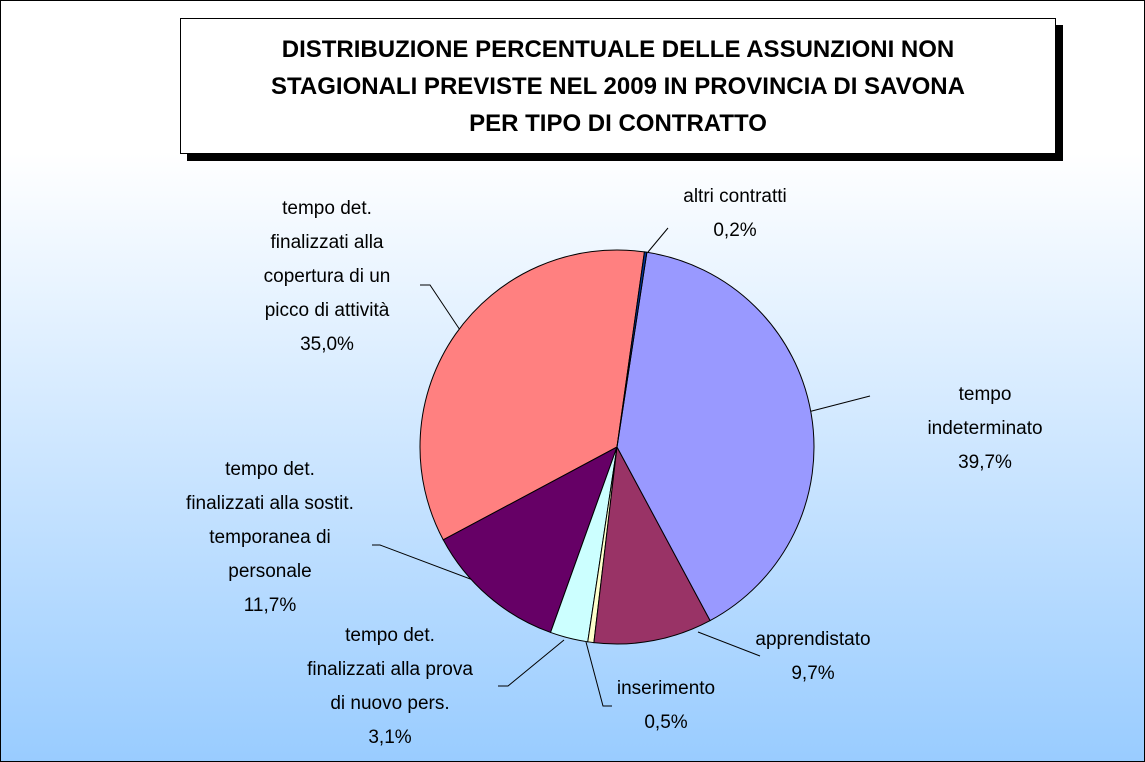  Describe the element at coordinates (735, 196) in the screenshot. I see `slice-label: altri contratti` at that location.